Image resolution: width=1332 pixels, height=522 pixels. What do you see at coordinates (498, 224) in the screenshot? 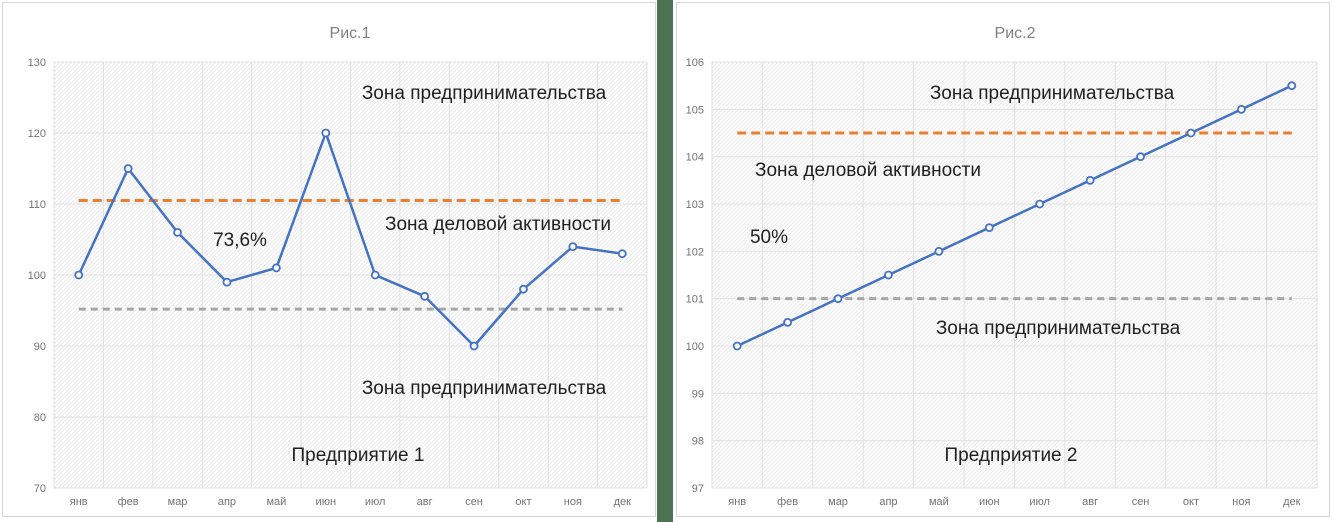
I see `annotation-zone-mid-1: Зона деловой активности` at bounding box center [498, 224].